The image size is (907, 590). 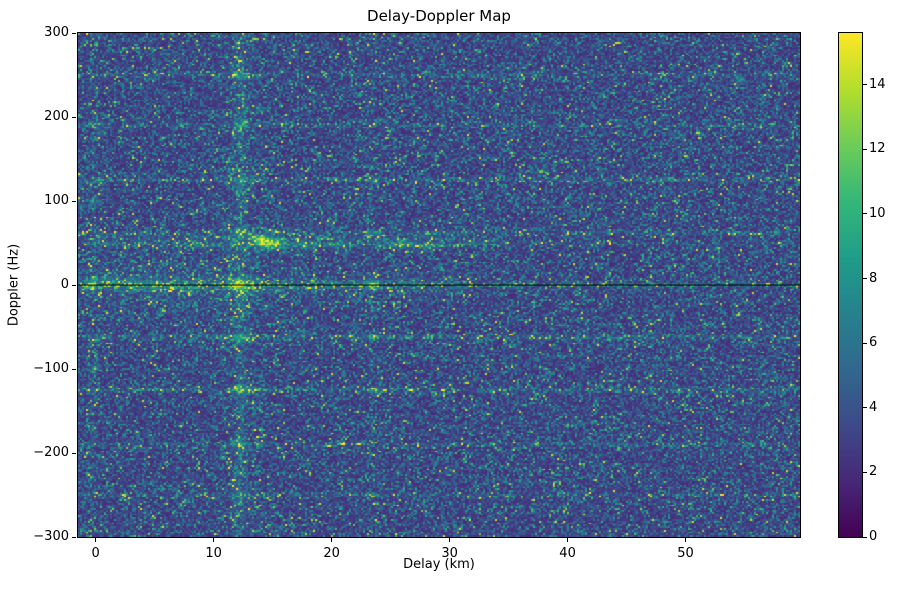 I want to click on colorbar-tick-label: 12, so click(x=877, y=149).